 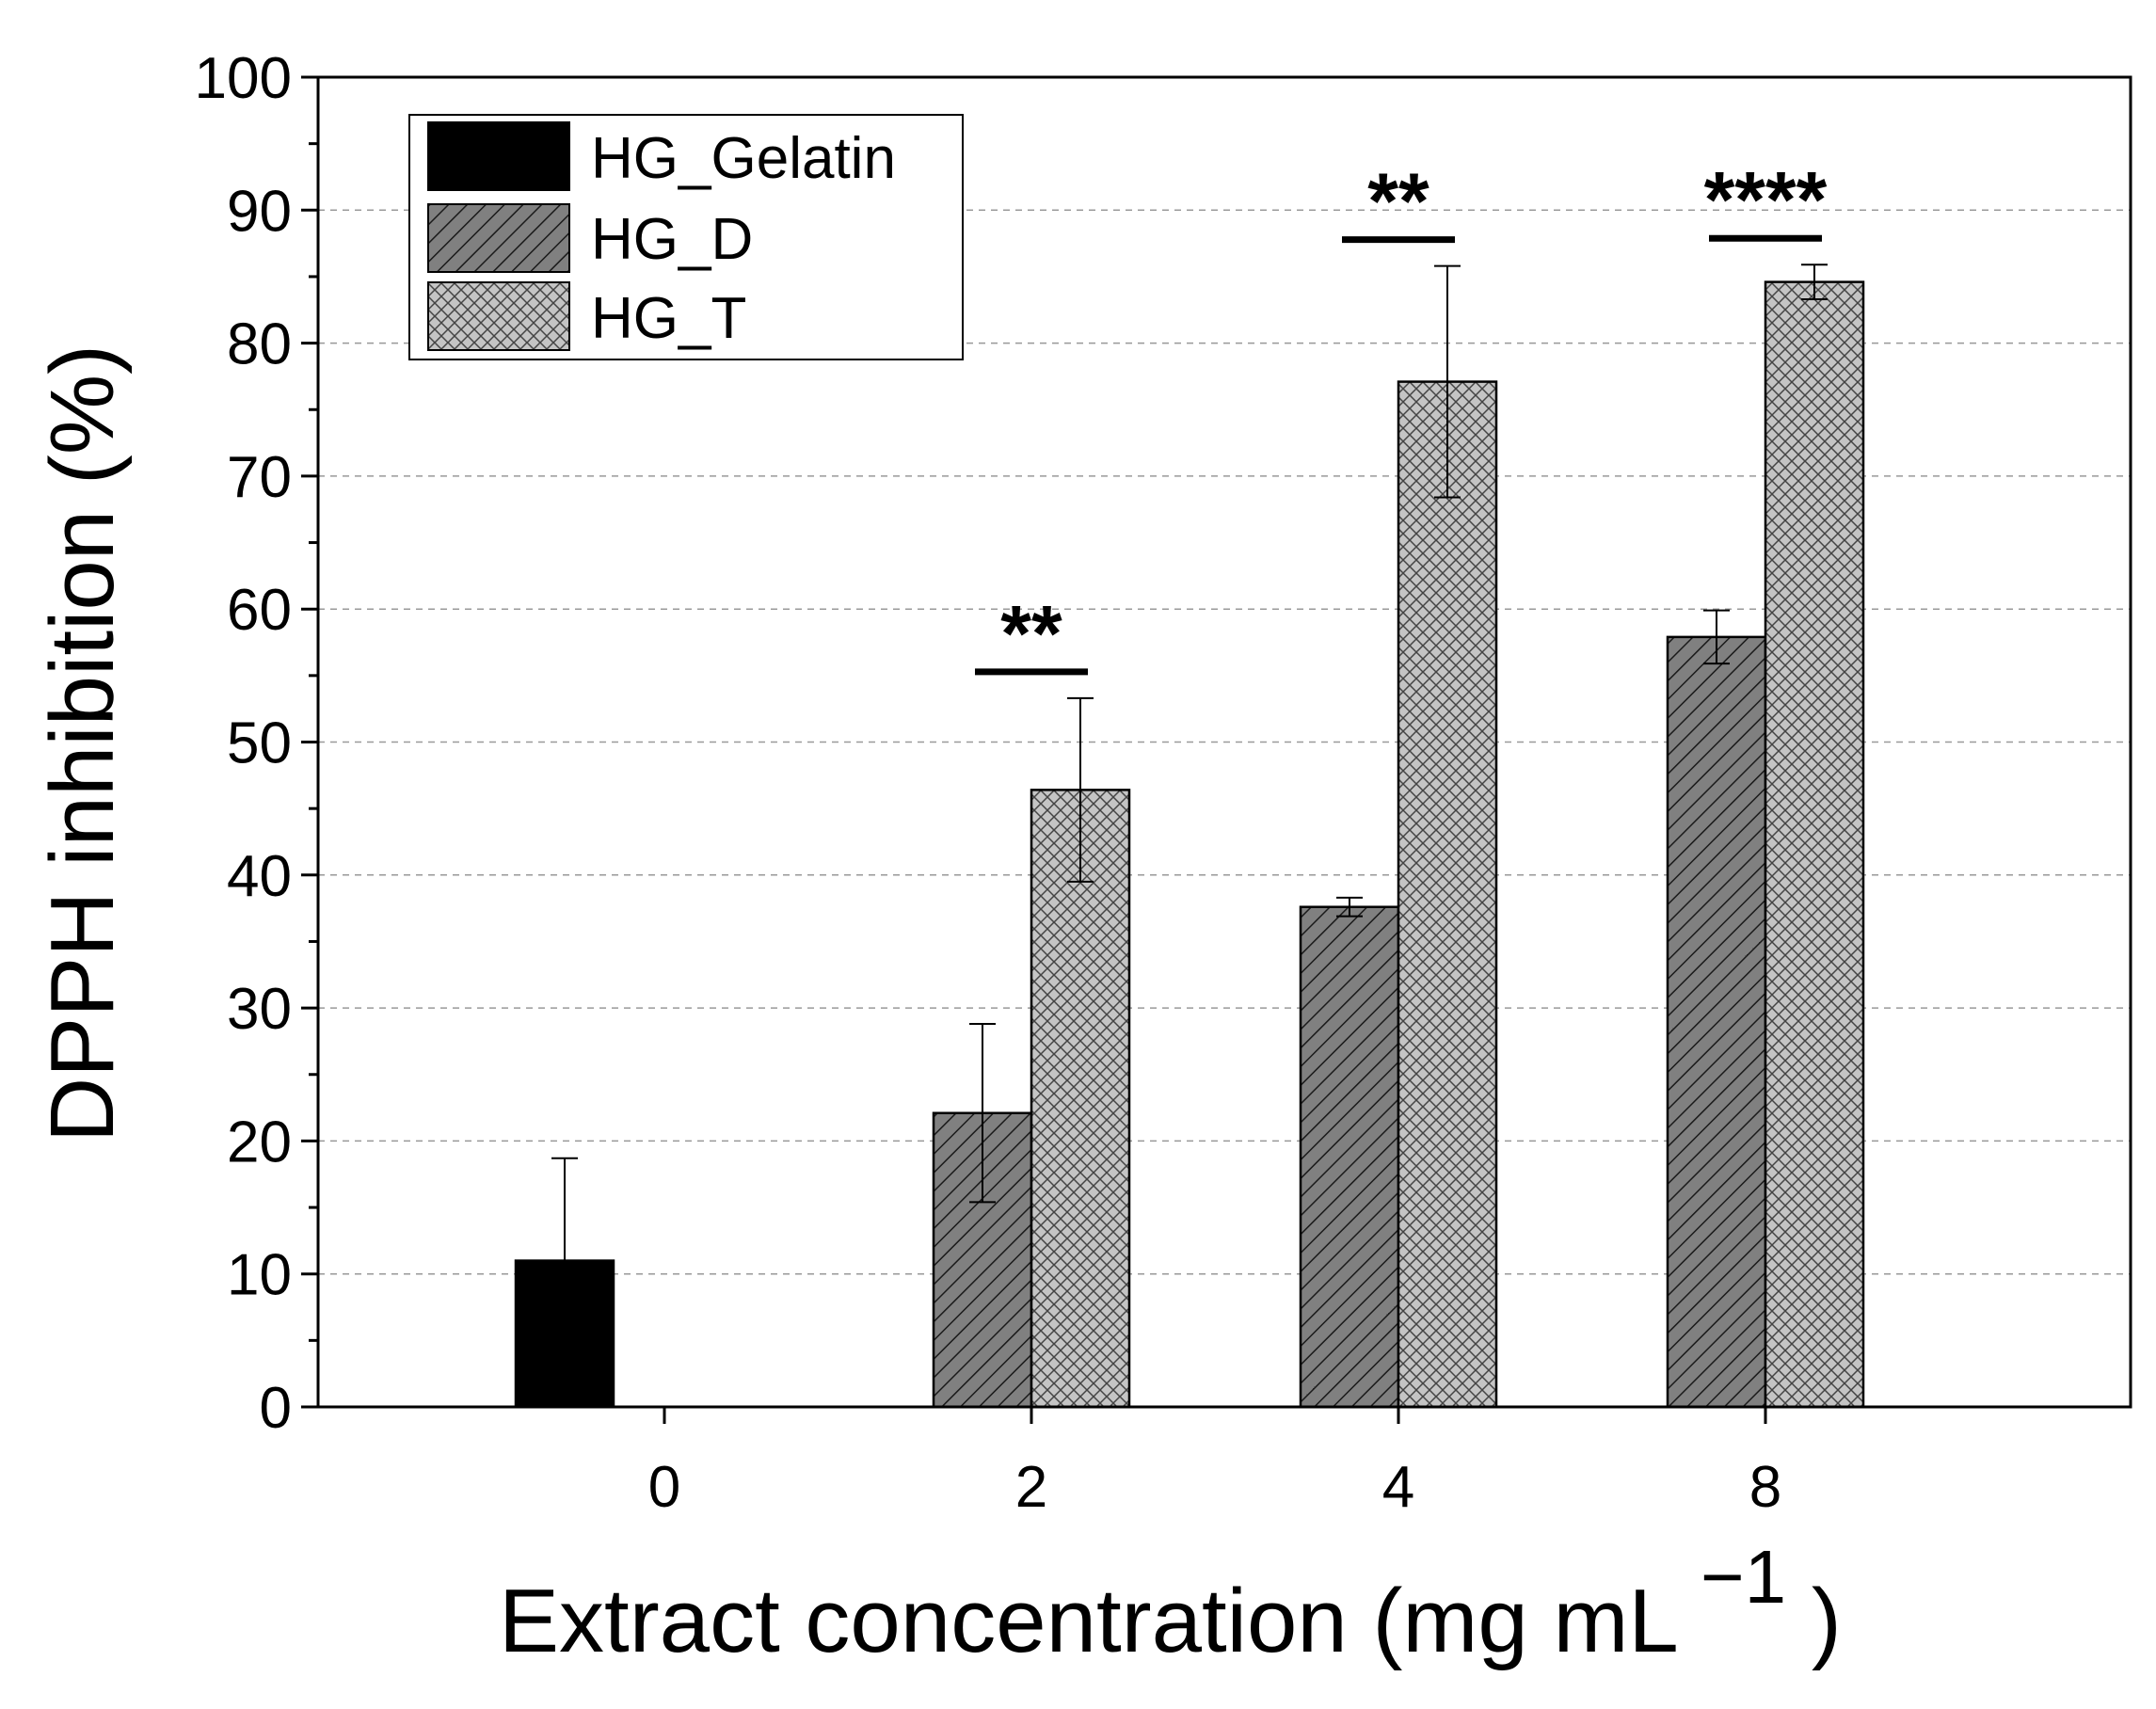 I want to click on y-tick-label: 50, so click(x=259, y=743).